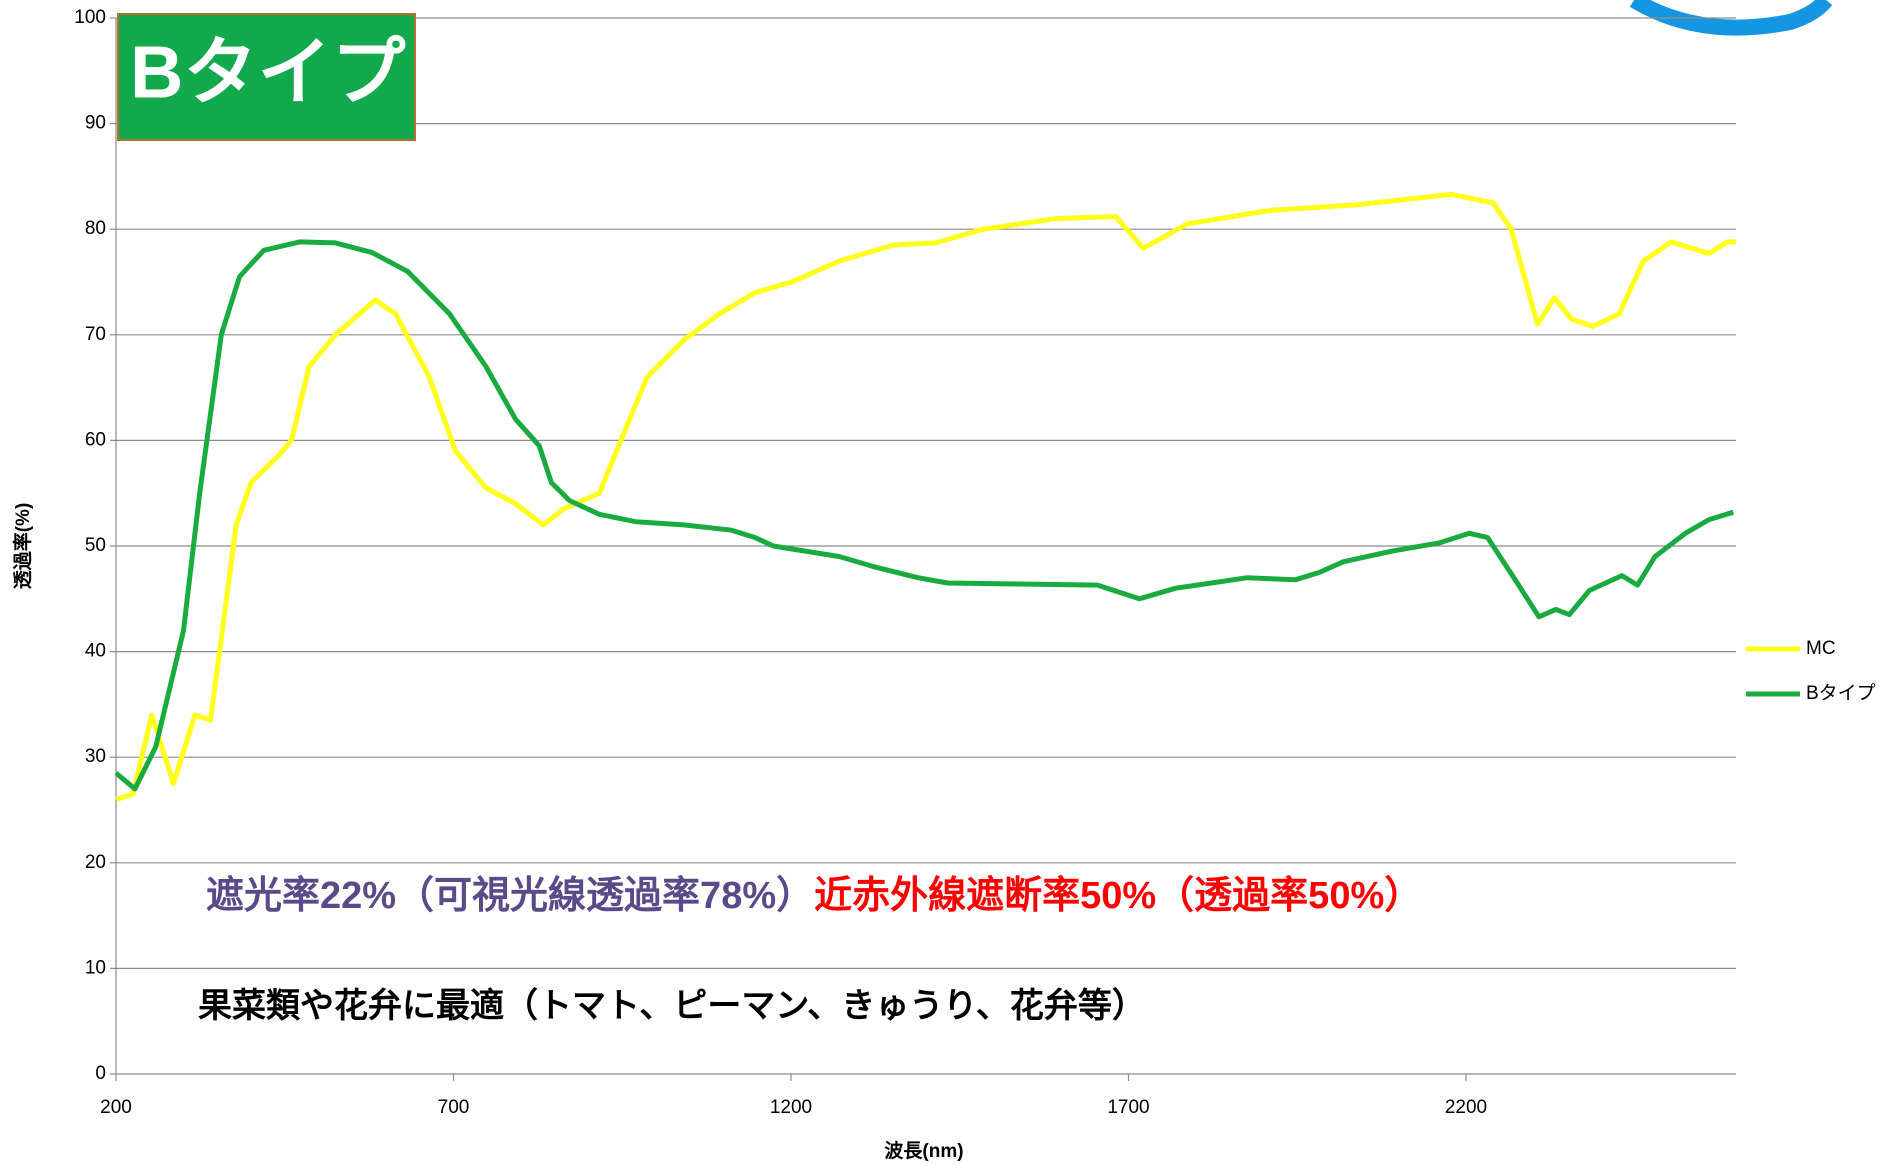  I want to click on y-tick-label: 60, so click(95, 439).